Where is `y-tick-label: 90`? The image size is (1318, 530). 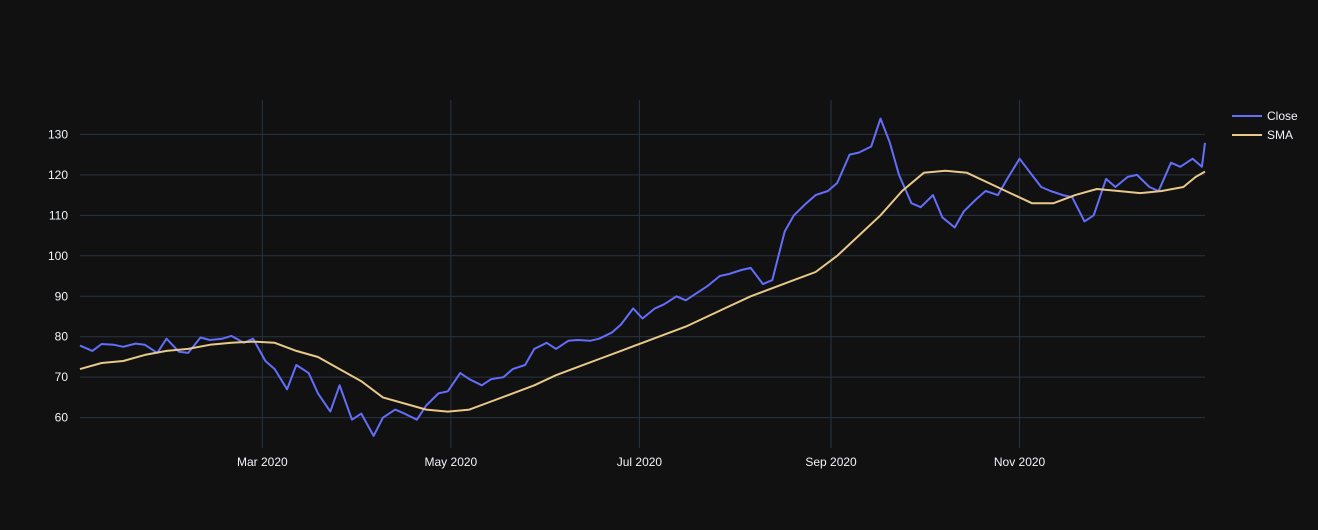 y-tick-label: 90 is located at coordinates (62, 296).